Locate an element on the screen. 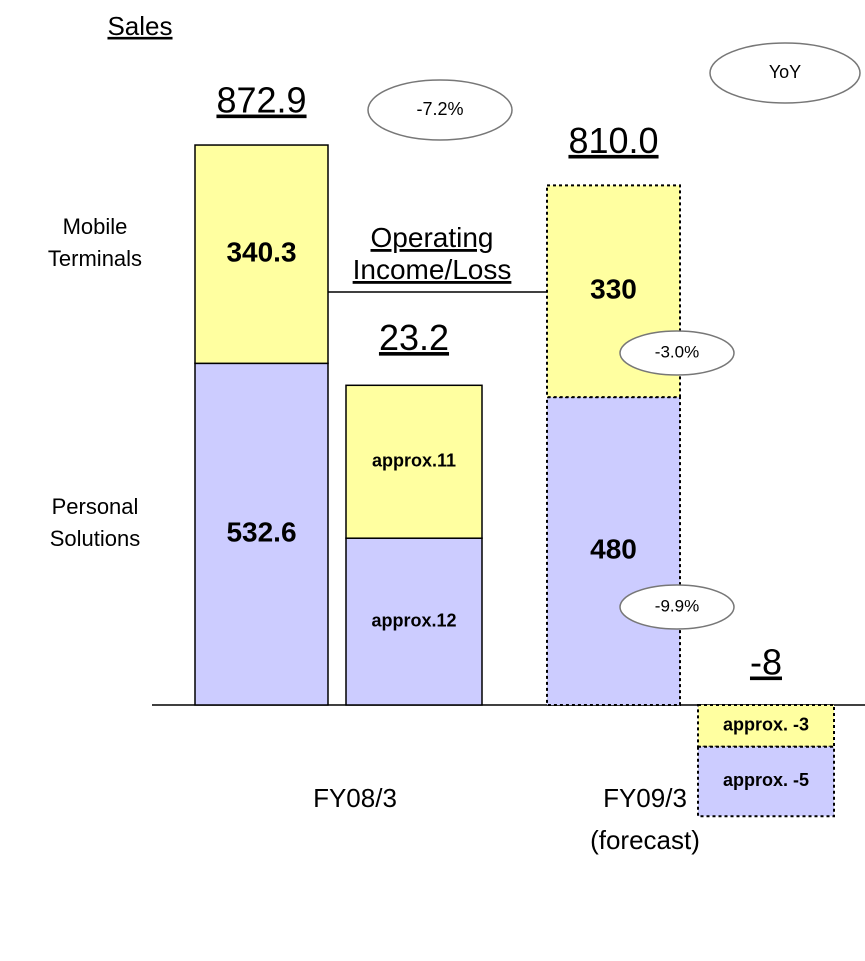 The height and width of the screenshot is (961, 865). total-label: 810.0 is located at coordinates (613, 140).